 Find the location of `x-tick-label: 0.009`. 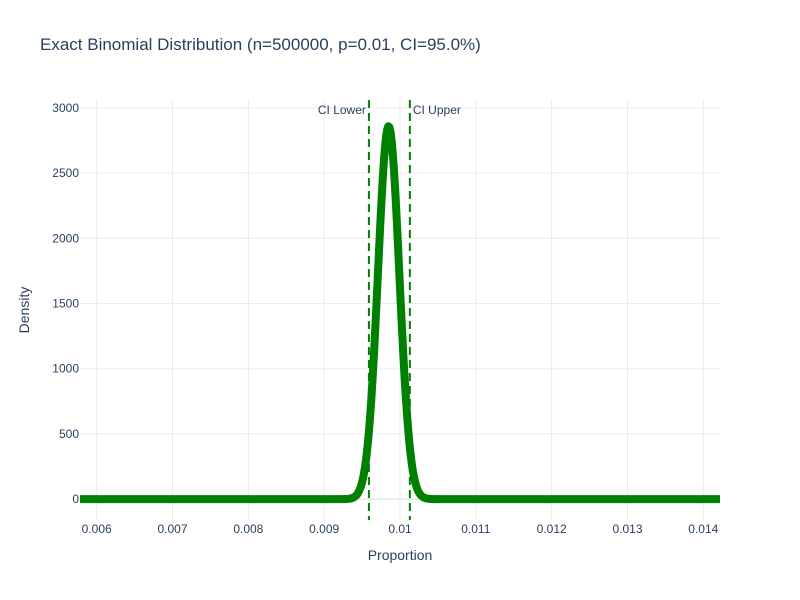

x-tick-label: 0.009 is located at coordinates (324, 529).